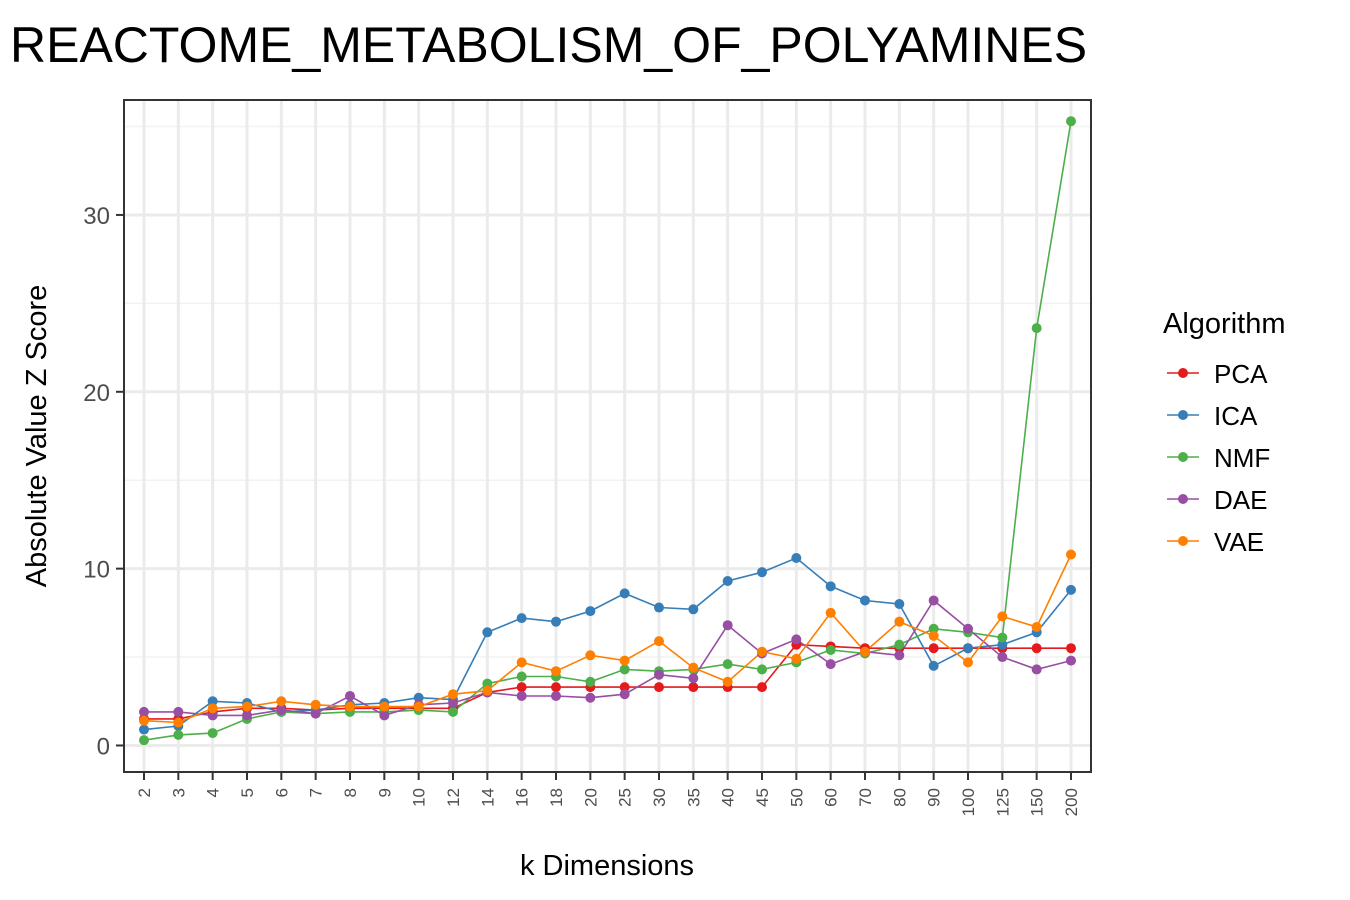 This screenshot has height=900, width=1350. Describe the element at coordinates (522, 797) in the screenshot. I see `x-tick-label: 16` at that location.